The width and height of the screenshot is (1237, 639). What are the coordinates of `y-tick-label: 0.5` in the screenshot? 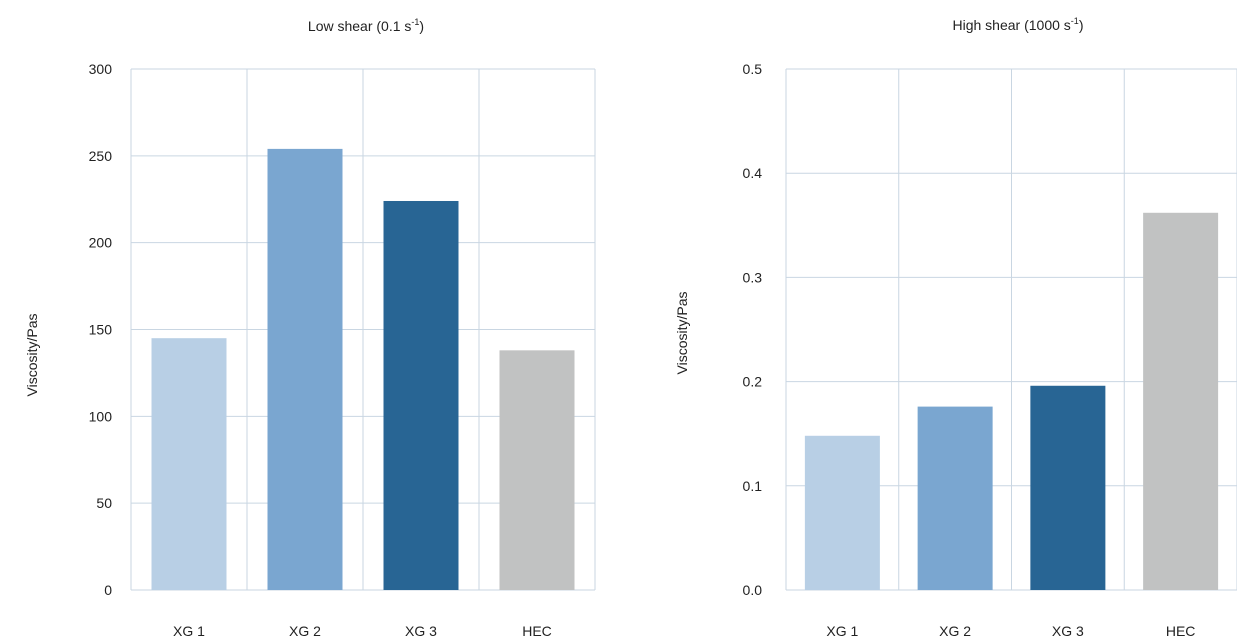 It's located at (753, 69).